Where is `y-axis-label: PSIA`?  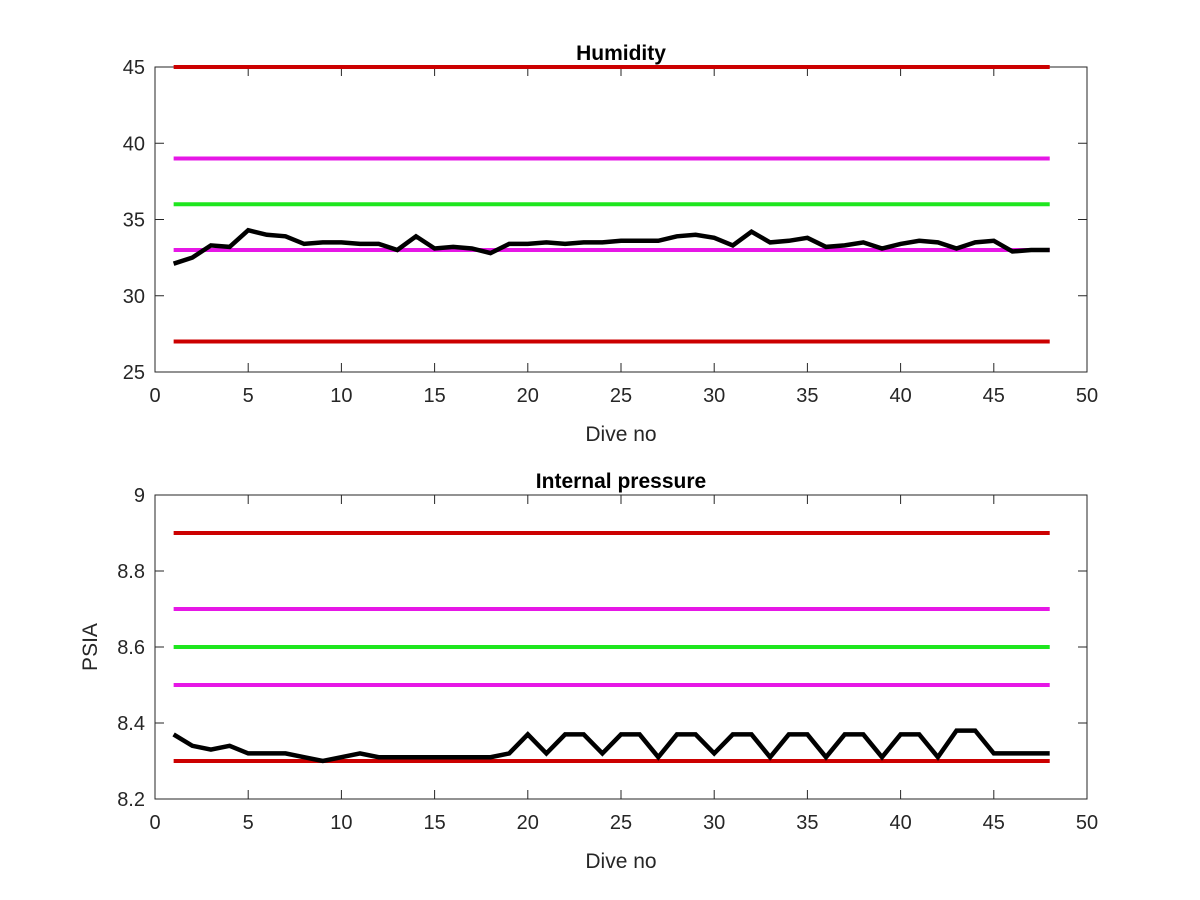
y-axis-label: PSIA is located at coordinates (90, 647).